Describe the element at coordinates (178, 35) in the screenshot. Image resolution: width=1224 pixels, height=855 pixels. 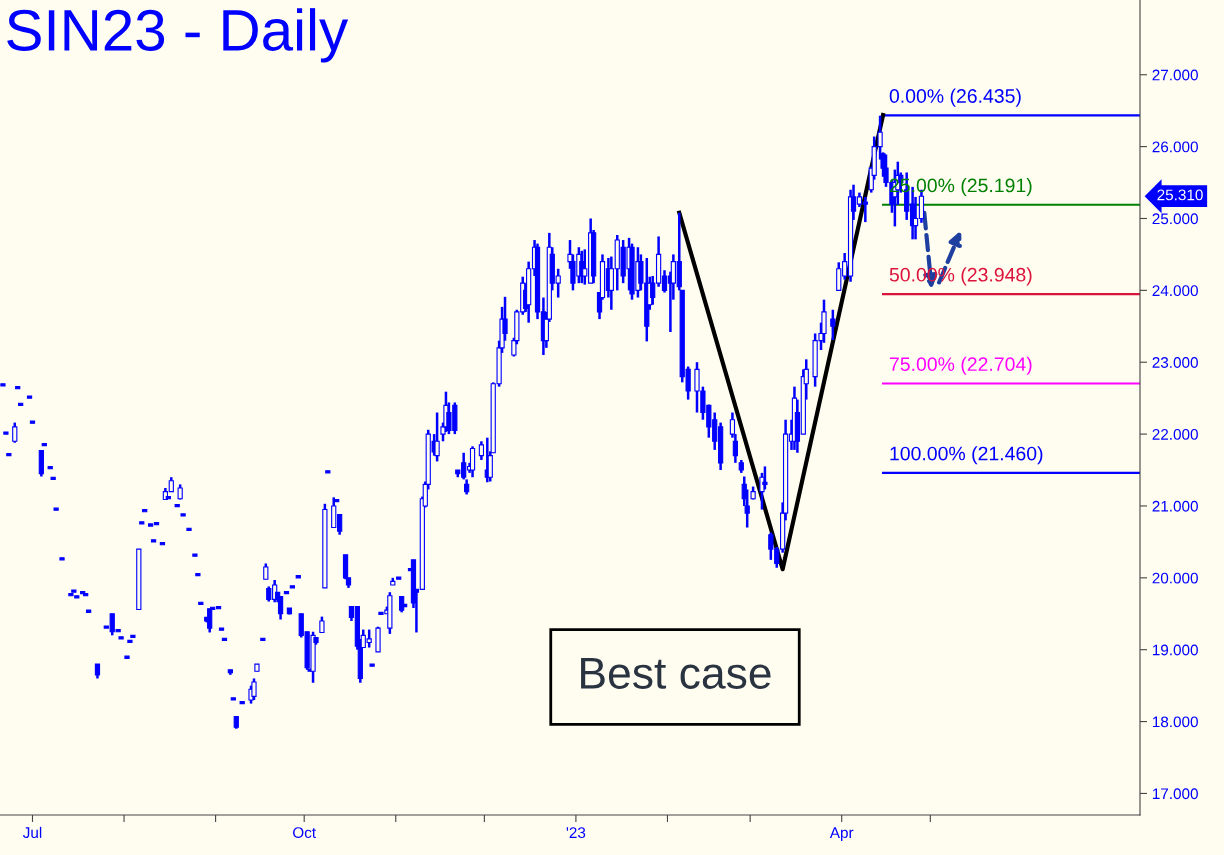
I see `chart-title: SIN23 - Daily` at that location.